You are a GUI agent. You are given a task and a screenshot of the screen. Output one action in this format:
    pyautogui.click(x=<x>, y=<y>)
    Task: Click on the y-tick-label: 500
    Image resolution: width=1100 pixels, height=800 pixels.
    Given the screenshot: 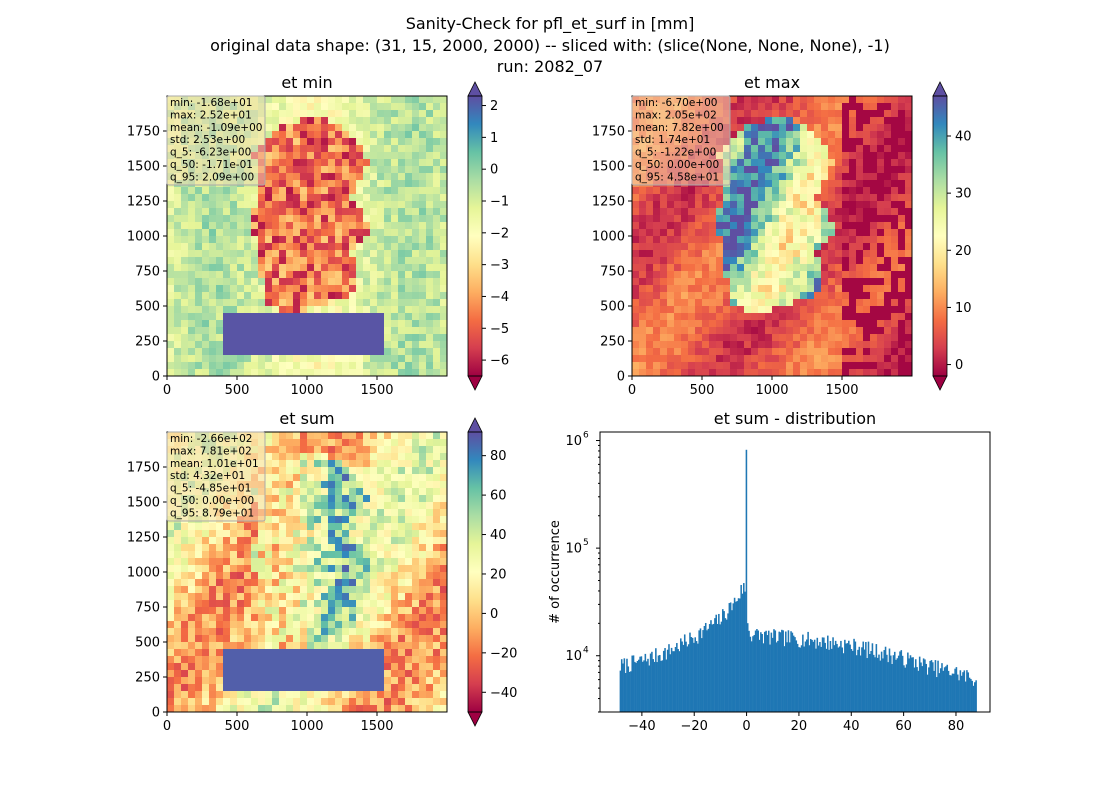 What is the action you would take?
    pyautogui.click(x=147, y=307)
    